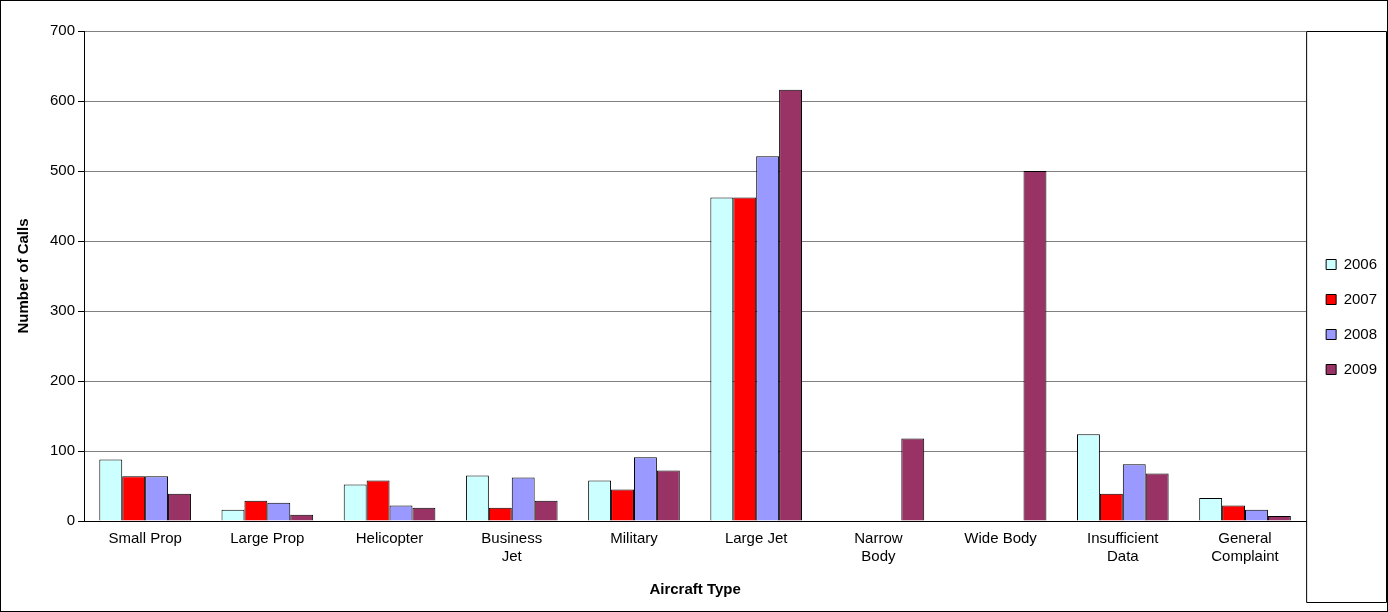 Image resolution: width=1388 pixels, height=612 pixels. What do you see at coordinates (23, 276) in the screenshot?
I see `y-axis-title: Number of Calls` at bounding box center [23, 276].